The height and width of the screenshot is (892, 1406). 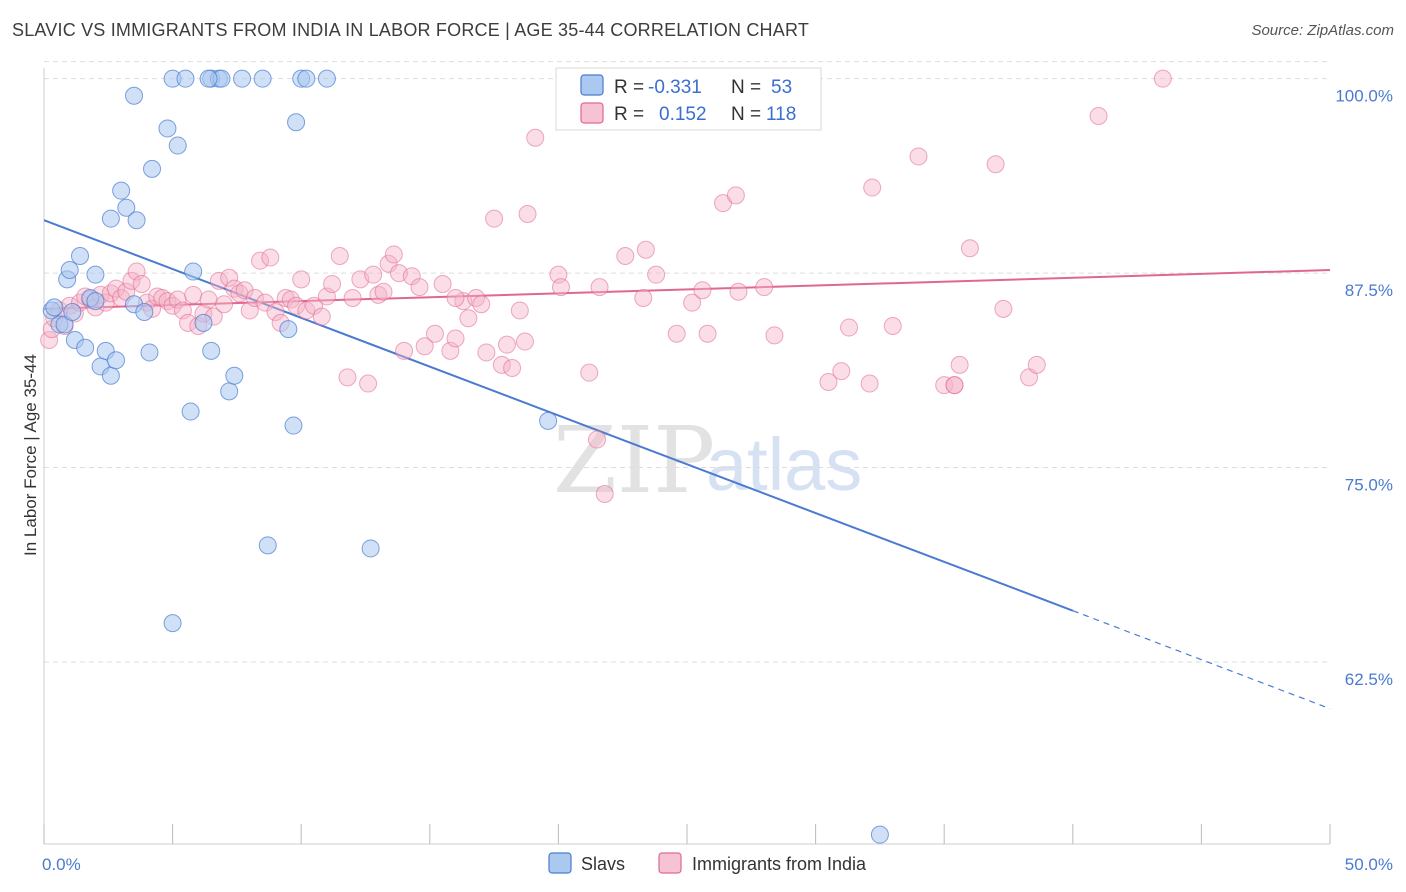 I want to click on india-r-label: R =, so click(x=629, y=114).